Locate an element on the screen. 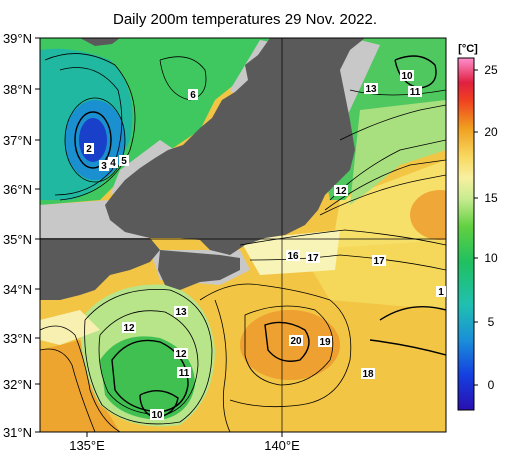  lat-label-39: 39°N is located at coordinates (17, 38).